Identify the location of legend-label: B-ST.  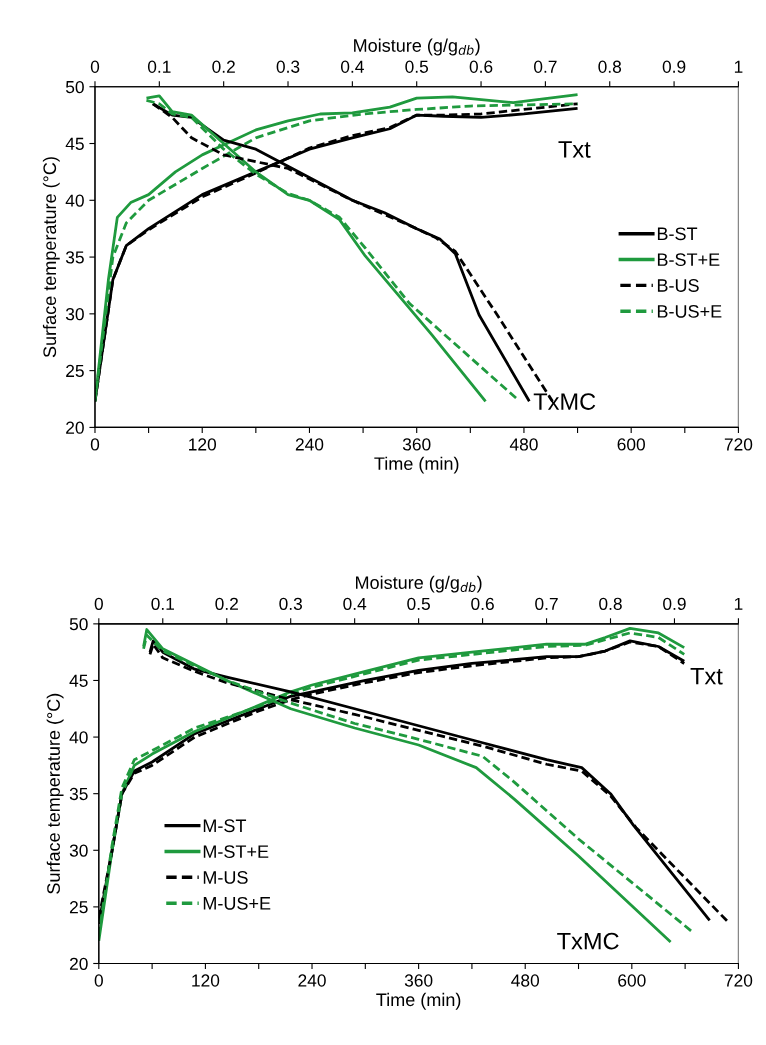
(677, 234).